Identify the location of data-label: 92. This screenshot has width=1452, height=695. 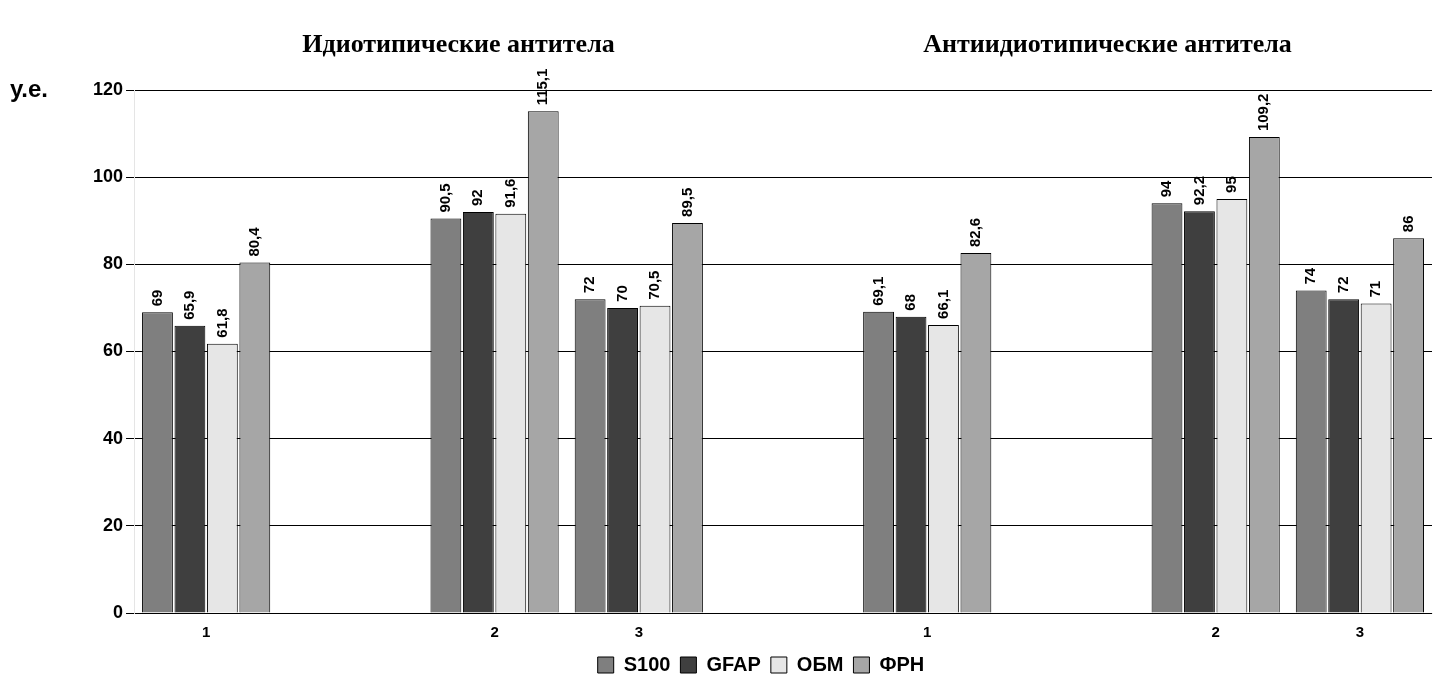
(477, 198).